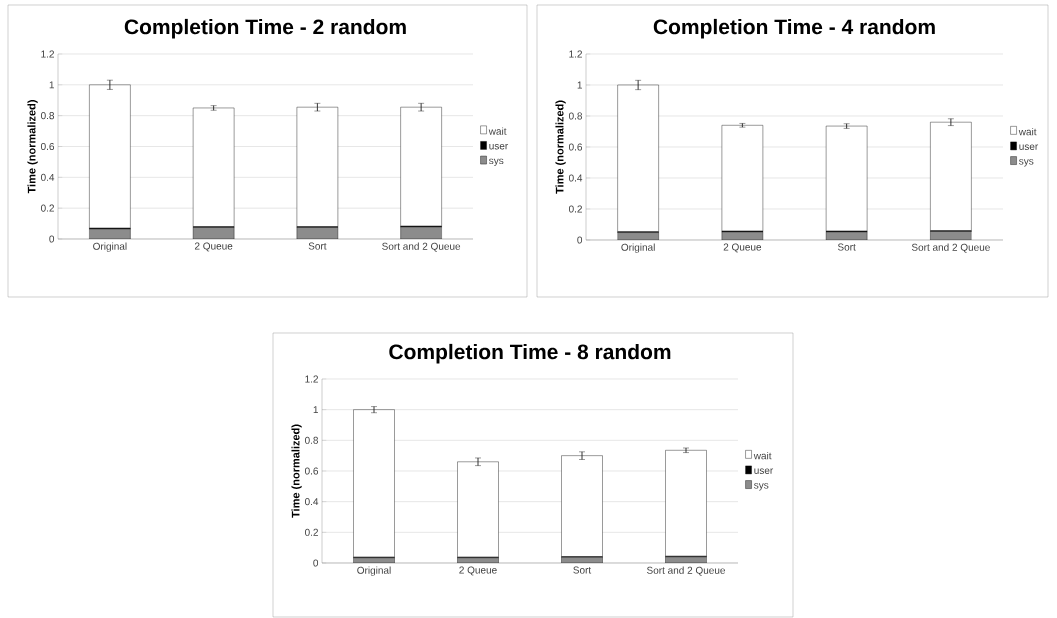  What do you see at coordinates (530, 353) in the screenshot?
I see `chart-title: Completion Time - 8 random` at bounding box center [530, 353].